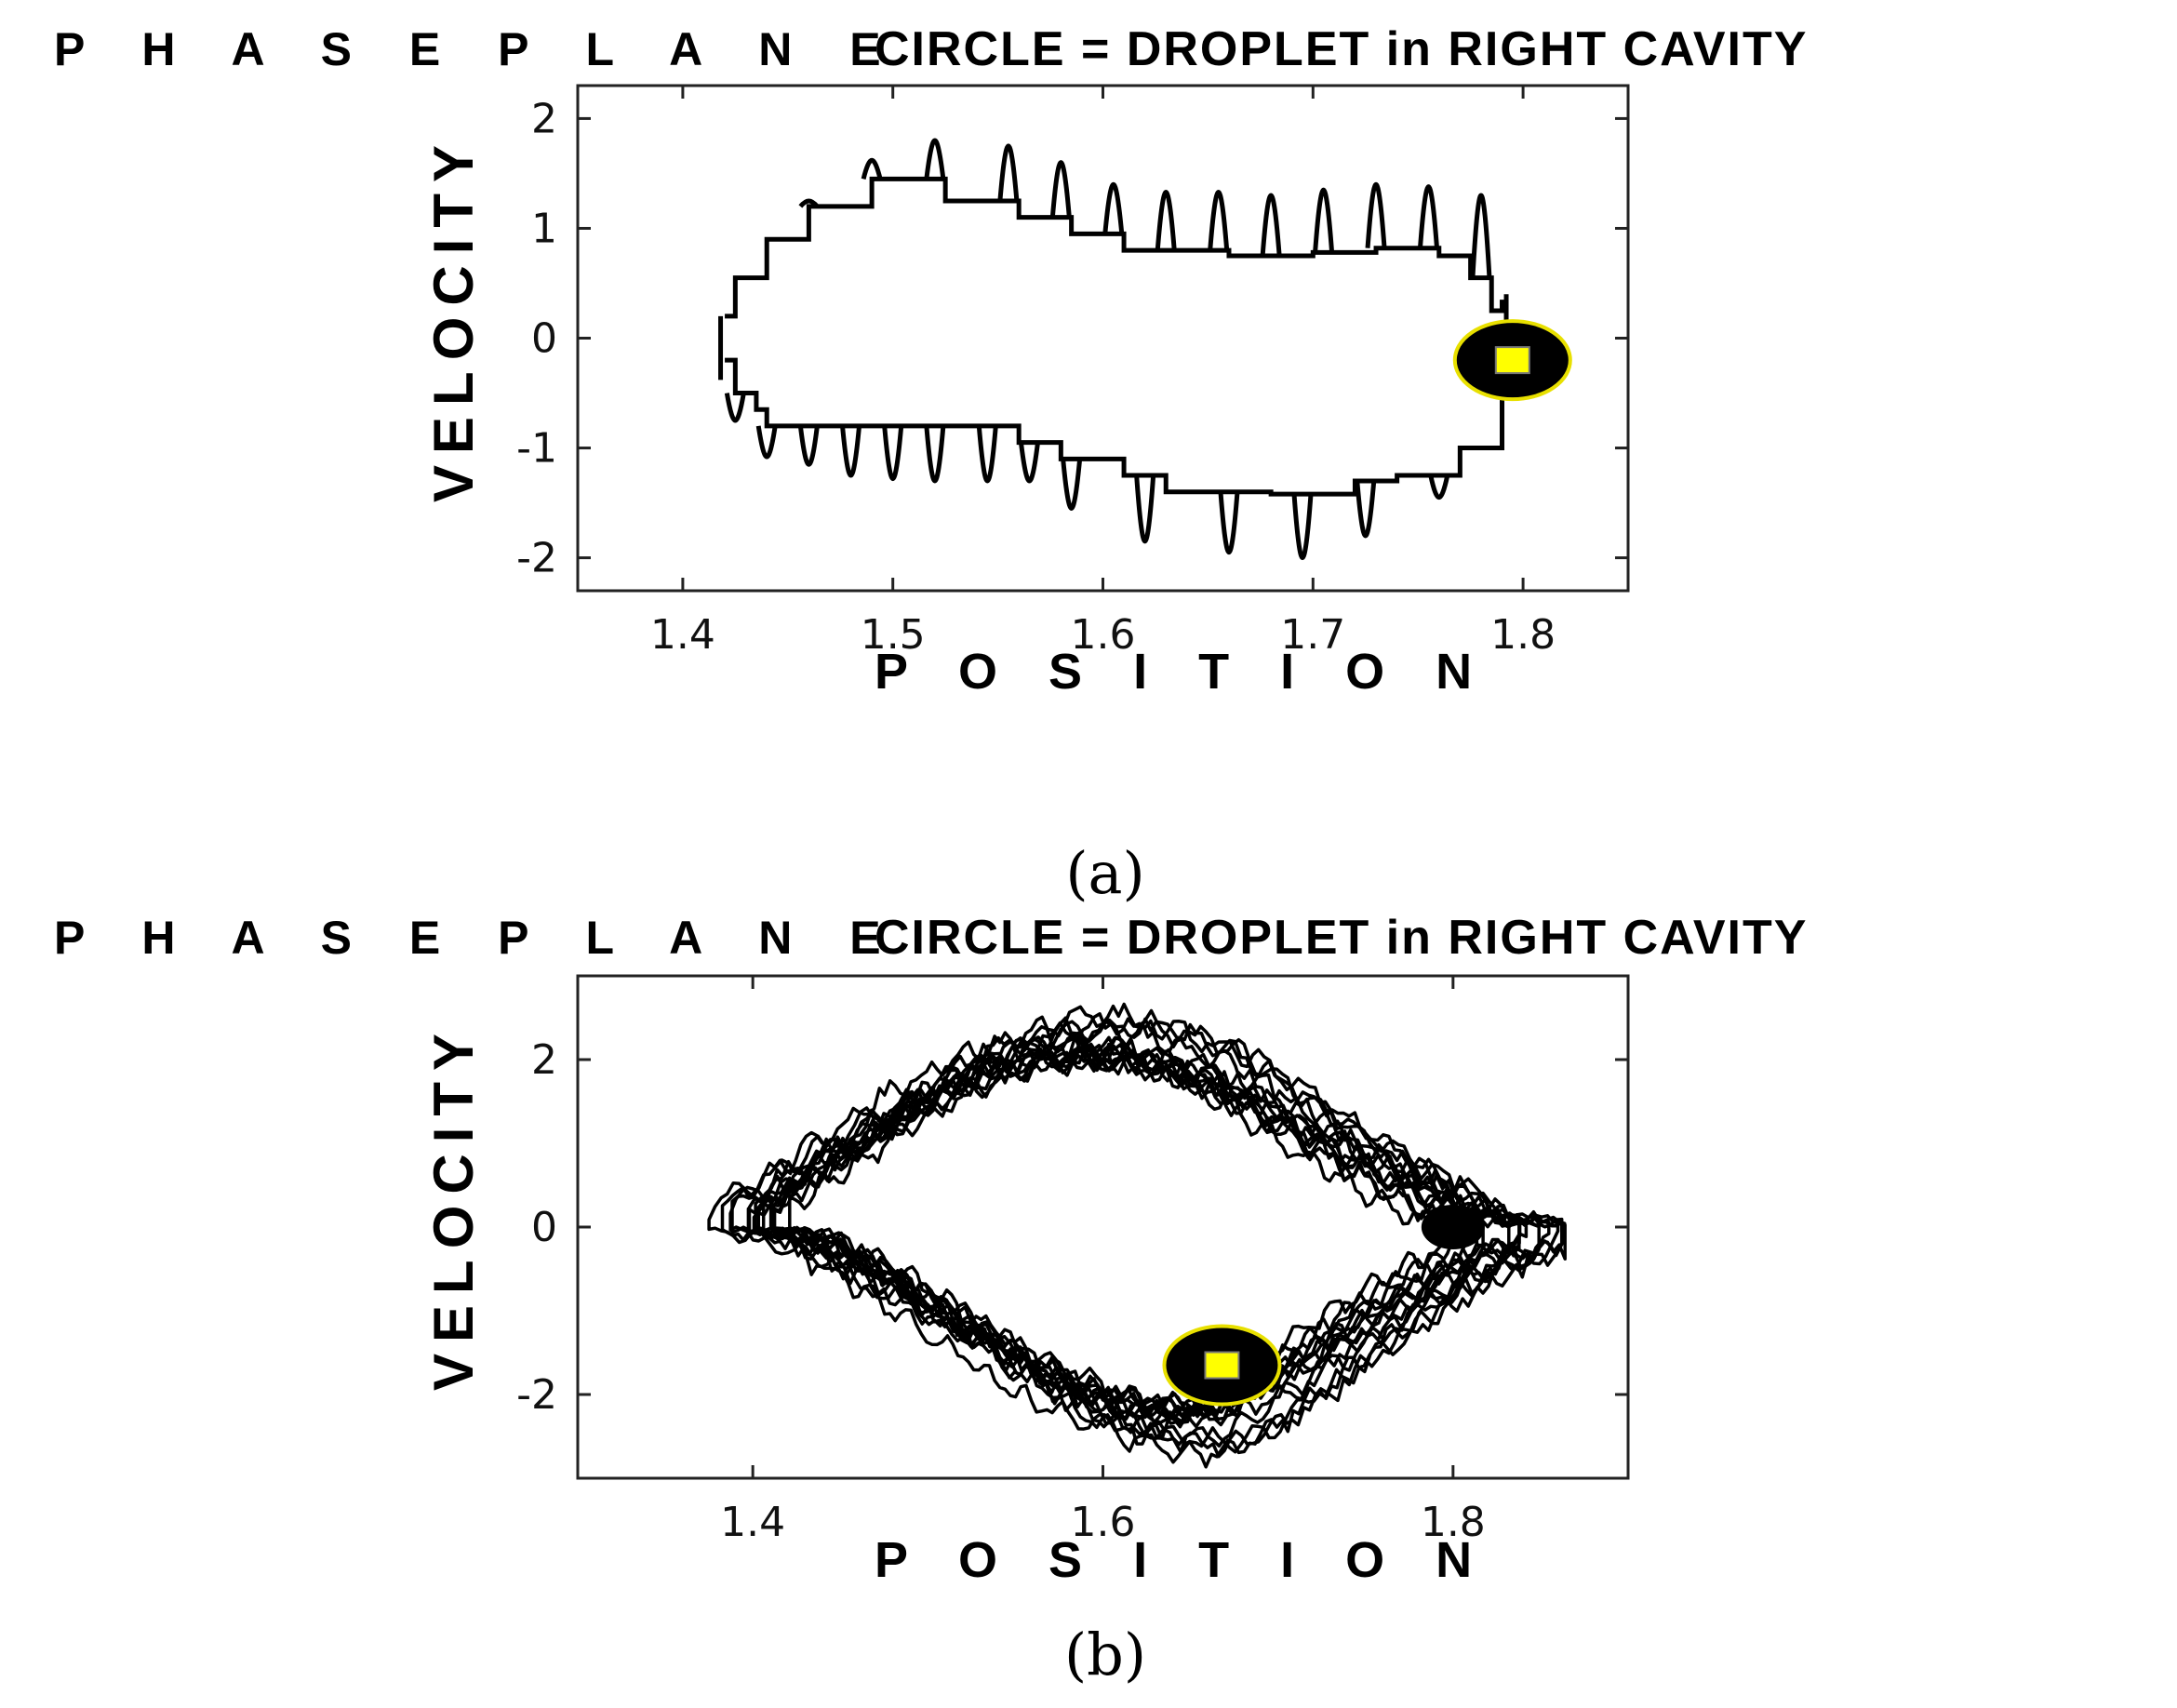 This screenshot has width=2177, height=1708. I want to click on panel-a-droplet-marker, so click(1512, 360).